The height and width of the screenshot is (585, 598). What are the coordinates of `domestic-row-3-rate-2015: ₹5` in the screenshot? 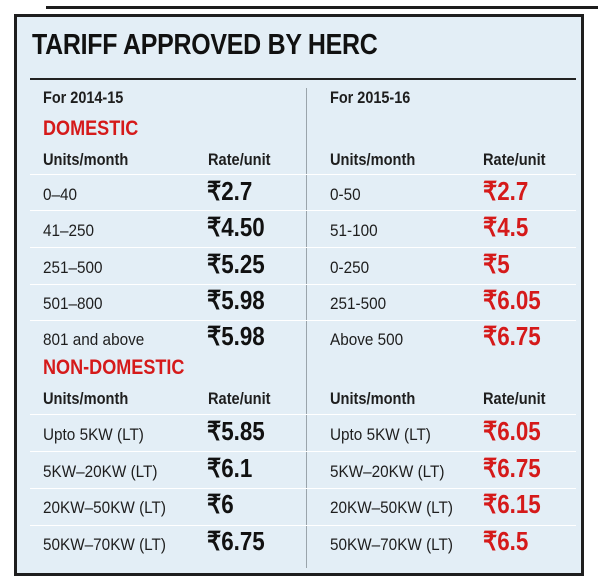 It's located at (496, 264).